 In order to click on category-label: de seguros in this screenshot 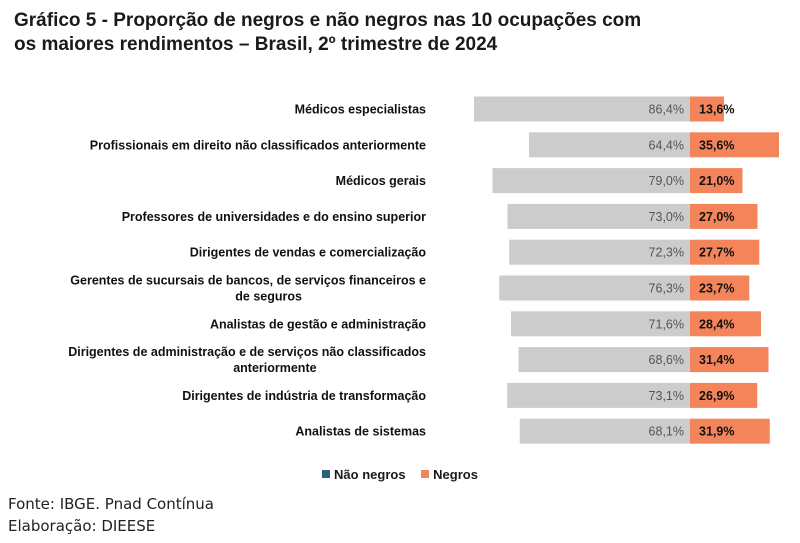, I will do `click(268, 297)`.